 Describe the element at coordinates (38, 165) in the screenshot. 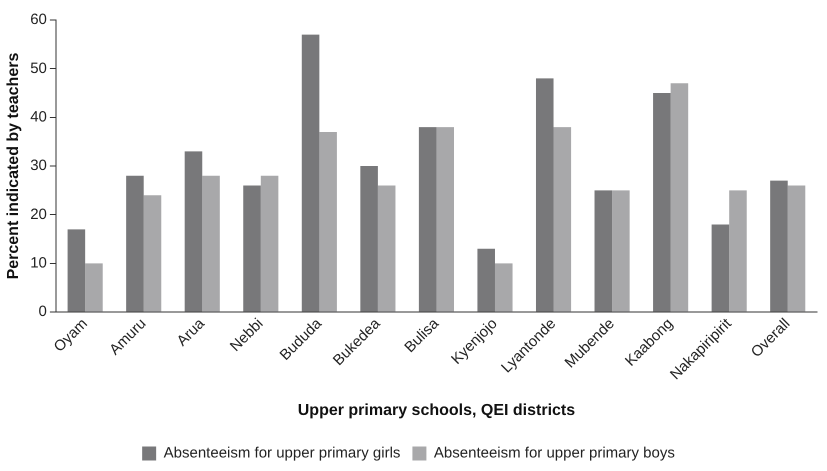

I see `y-tick-label: 30` at that location.